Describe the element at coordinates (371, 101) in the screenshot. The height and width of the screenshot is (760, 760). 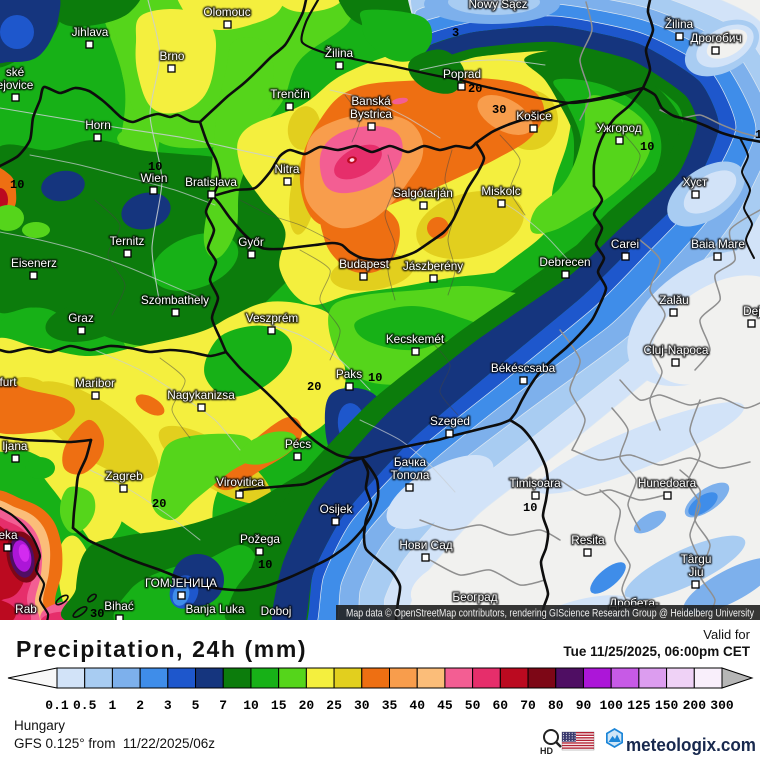
I see `svg-text: Banská` at that location.